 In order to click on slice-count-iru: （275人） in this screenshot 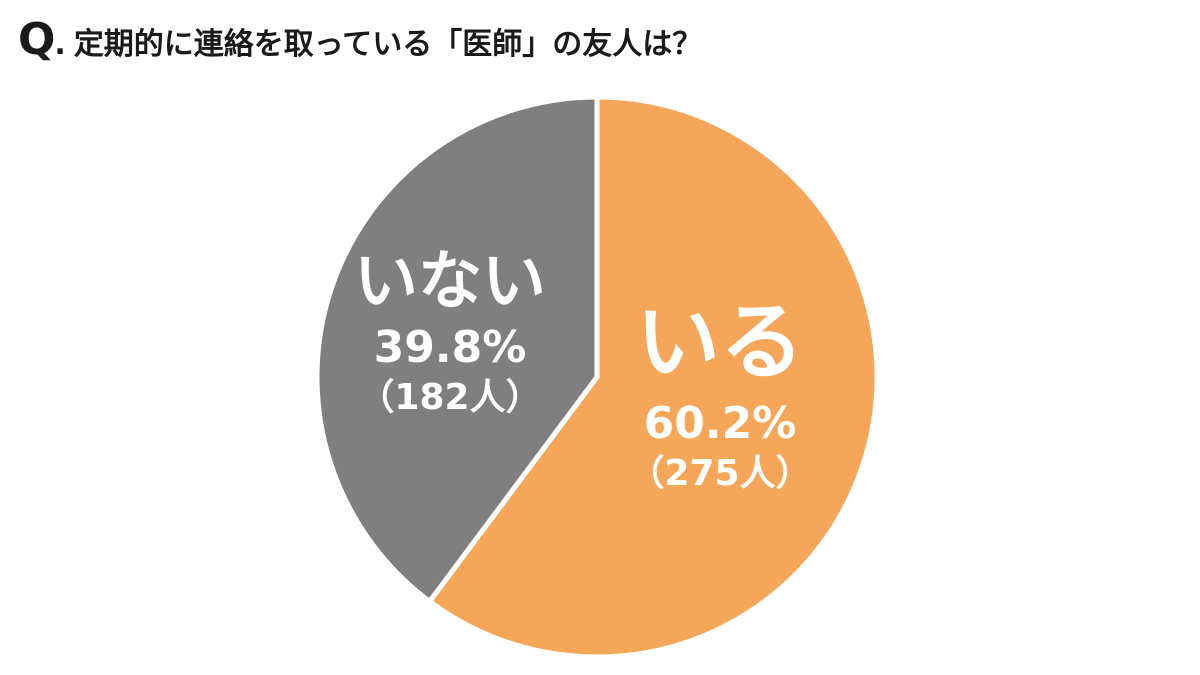, I will do `click(720, 473)`.